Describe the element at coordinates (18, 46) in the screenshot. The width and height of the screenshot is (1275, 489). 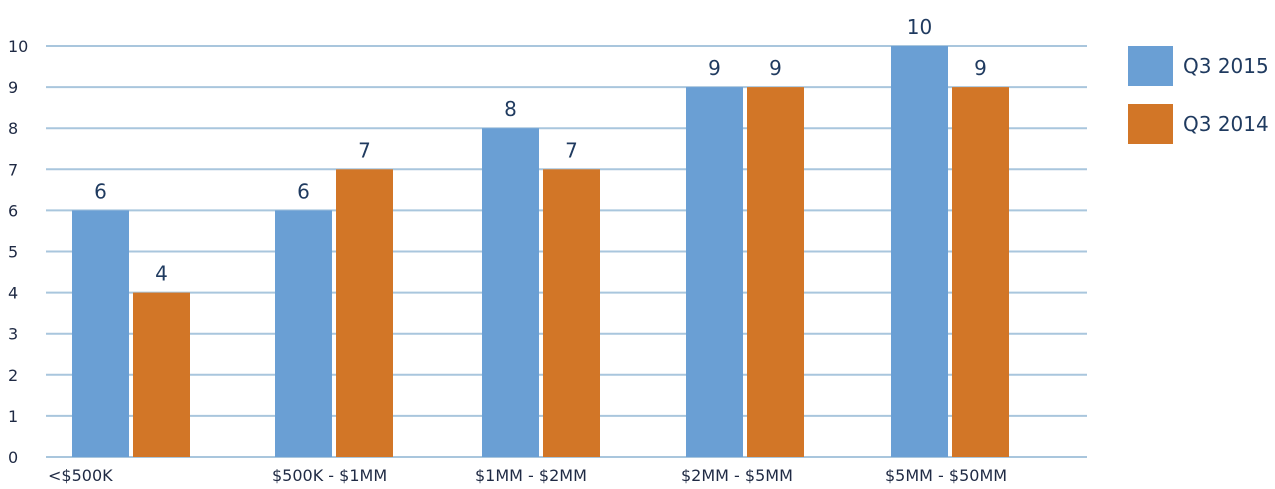
I see `y-tick-label: 10` at that location.